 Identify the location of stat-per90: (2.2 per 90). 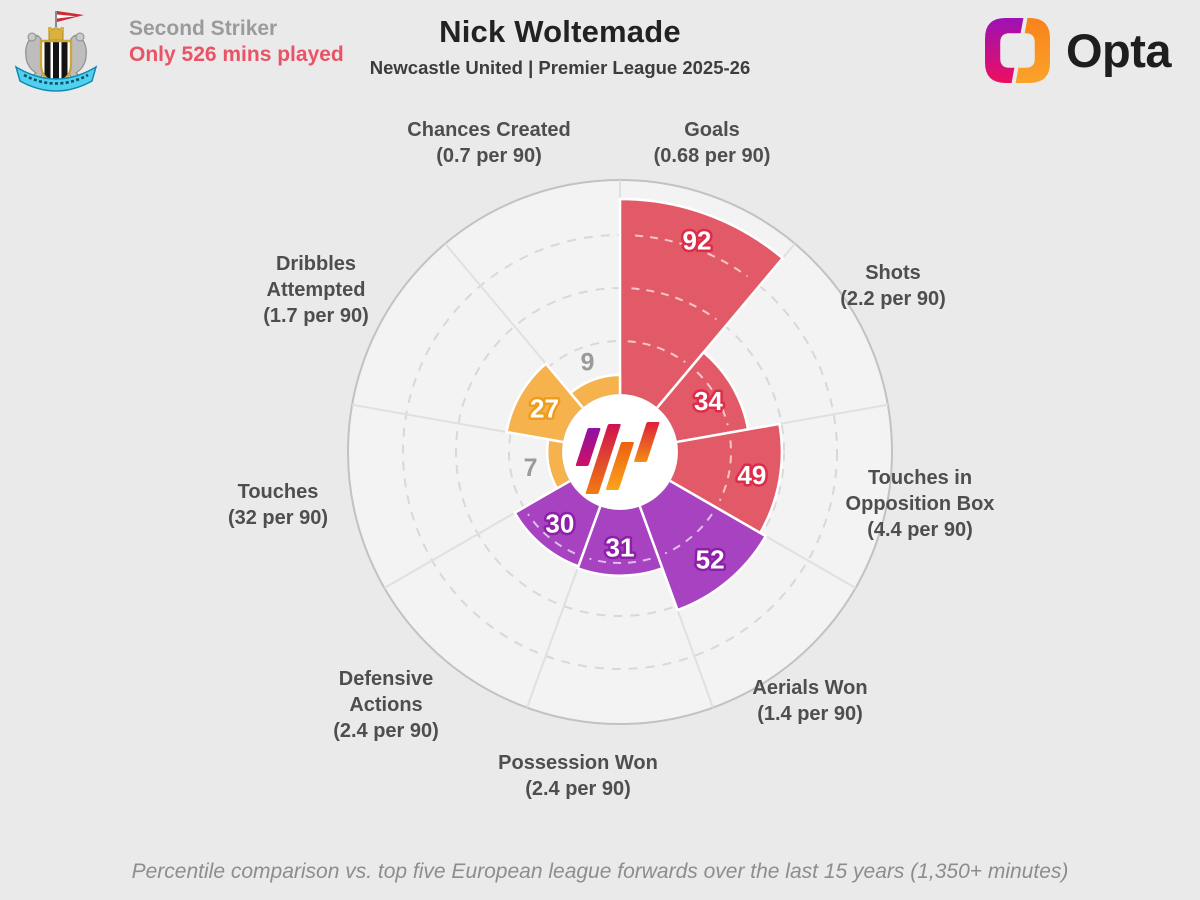
(893, 299).